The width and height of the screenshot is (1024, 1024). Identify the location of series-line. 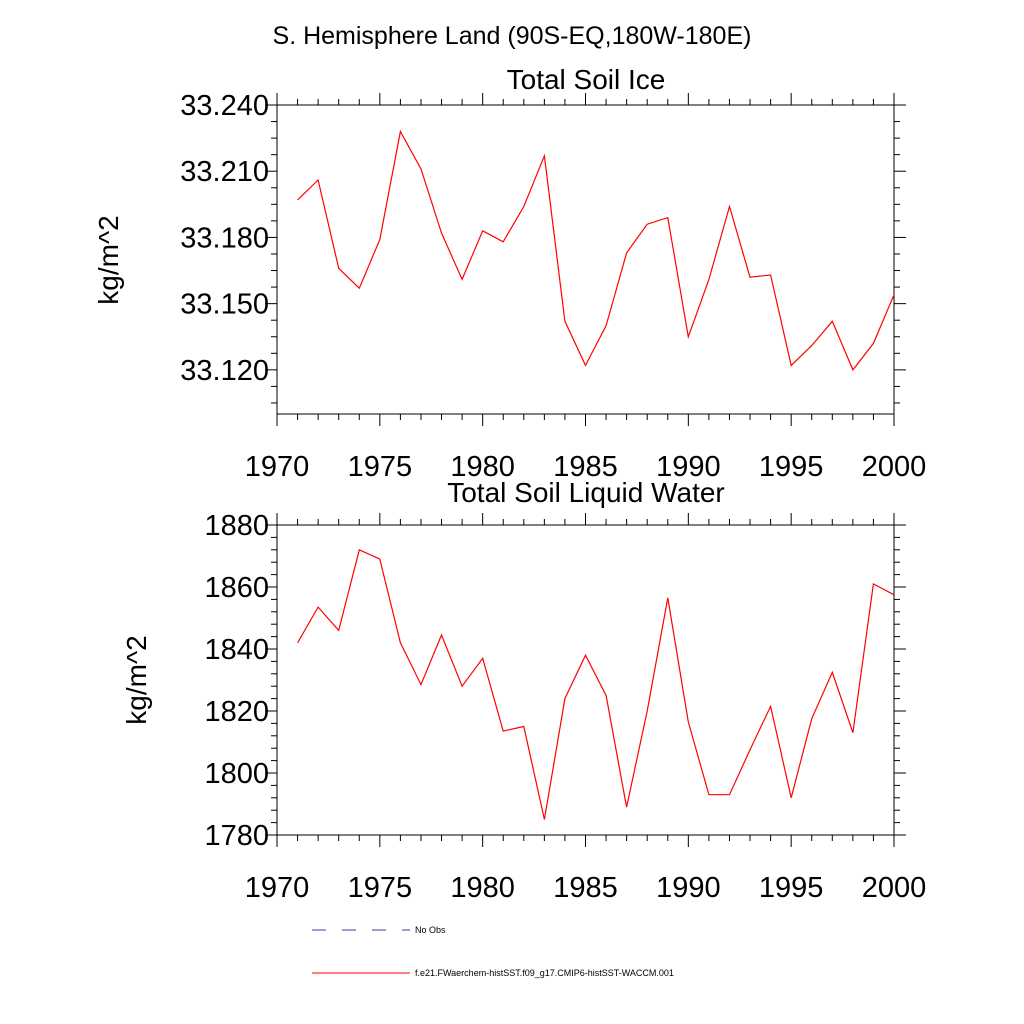
(596, 250).